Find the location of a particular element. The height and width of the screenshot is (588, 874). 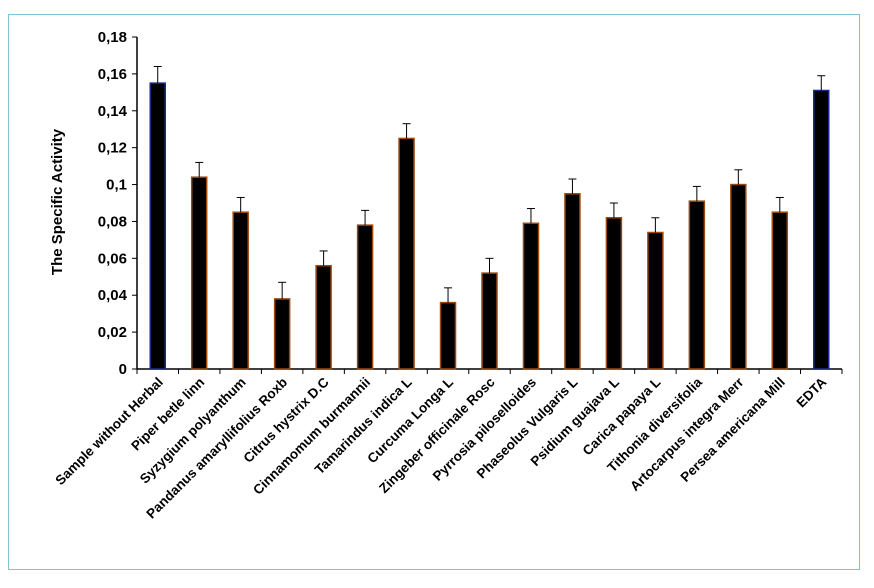

y-tick-label: 0,14 is located at coordinates (113, 111).